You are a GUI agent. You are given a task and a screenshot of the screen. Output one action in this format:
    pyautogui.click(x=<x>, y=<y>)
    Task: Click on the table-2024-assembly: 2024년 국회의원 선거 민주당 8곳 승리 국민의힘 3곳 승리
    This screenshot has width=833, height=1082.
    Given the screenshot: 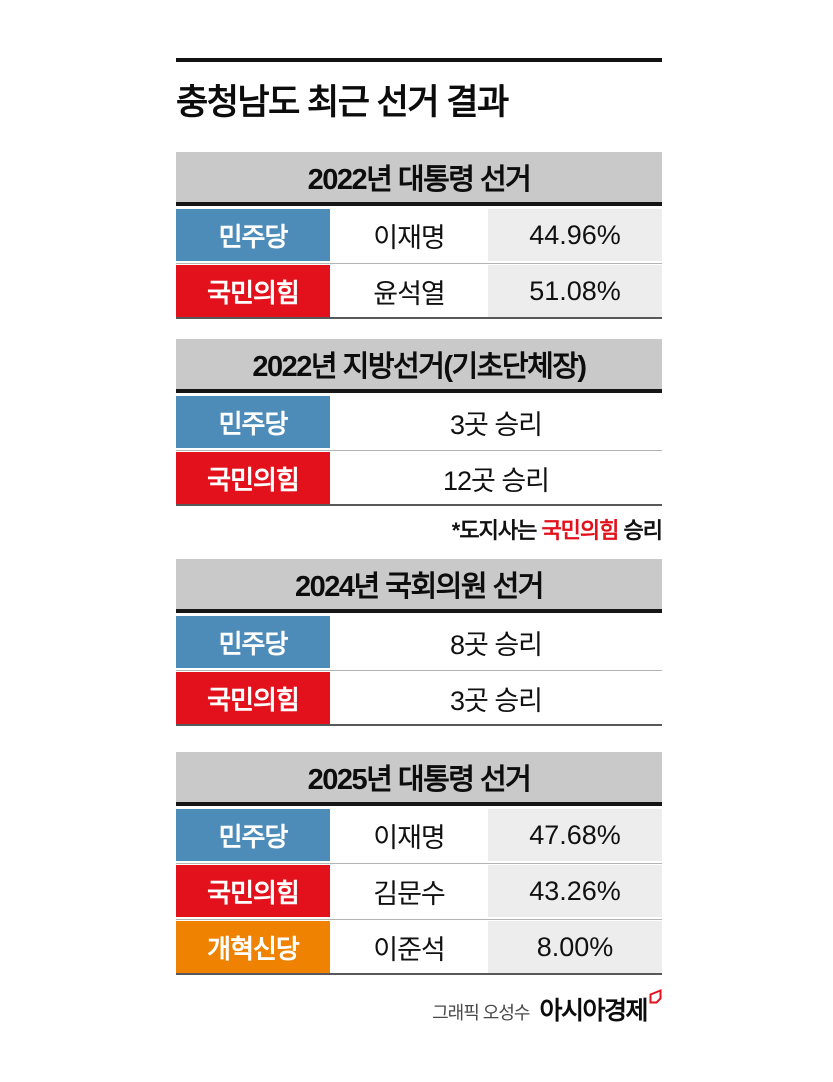 What is the action you would take?
    pyautogui.click(x=419, y=642)
    